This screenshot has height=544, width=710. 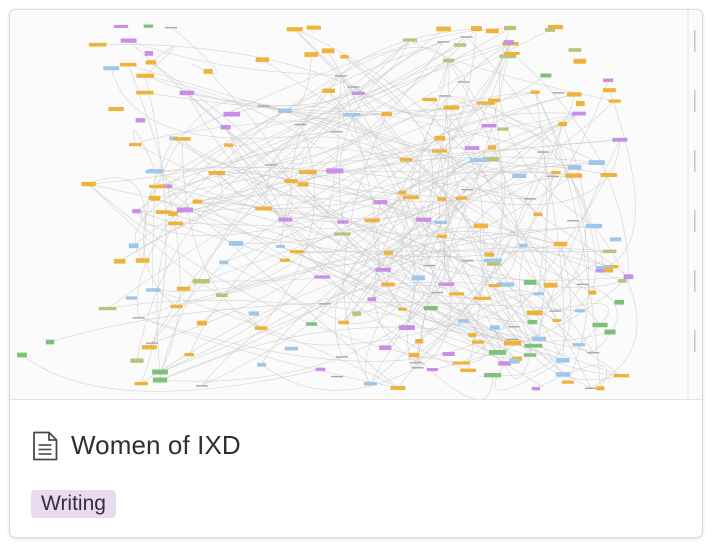 I want to click on title-row: Women of IXD, so click(x=136, y=445).